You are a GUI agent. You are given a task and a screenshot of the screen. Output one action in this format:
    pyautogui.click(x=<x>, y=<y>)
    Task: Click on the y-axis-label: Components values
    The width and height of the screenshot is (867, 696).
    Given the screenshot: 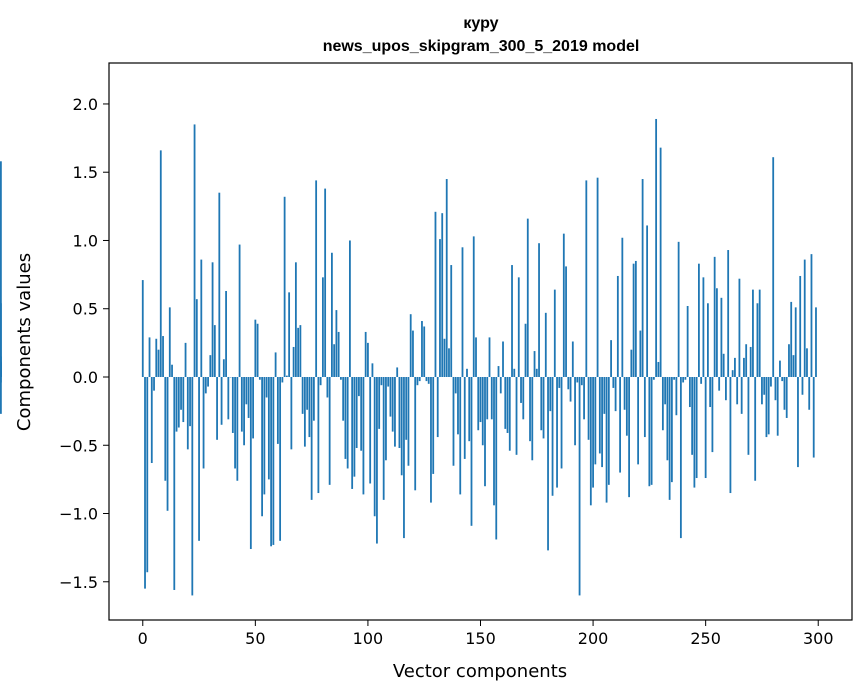 What is the action you would take?
    pyautogui.click(x=24, y=342)
    